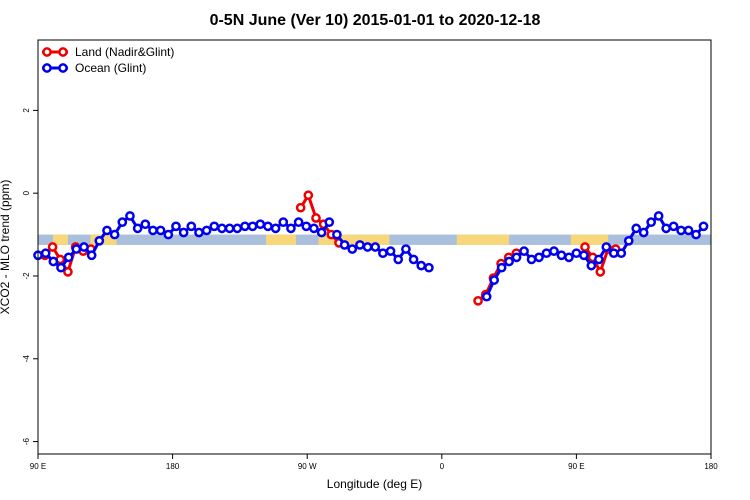  I want to click on y-axis-label: XCO2 - MLO trend (ppm), so click(6, 247).